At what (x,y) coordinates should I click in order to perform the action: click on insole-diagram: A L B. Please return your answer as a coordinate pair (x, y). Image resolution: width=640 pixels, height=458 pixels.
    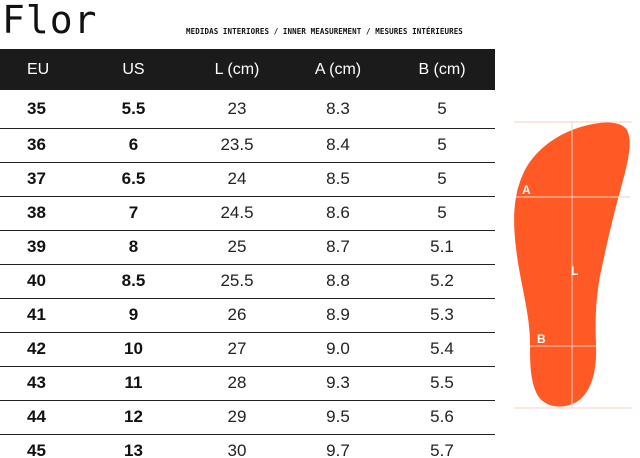
    Looking at the image, I should click on (573, 265).